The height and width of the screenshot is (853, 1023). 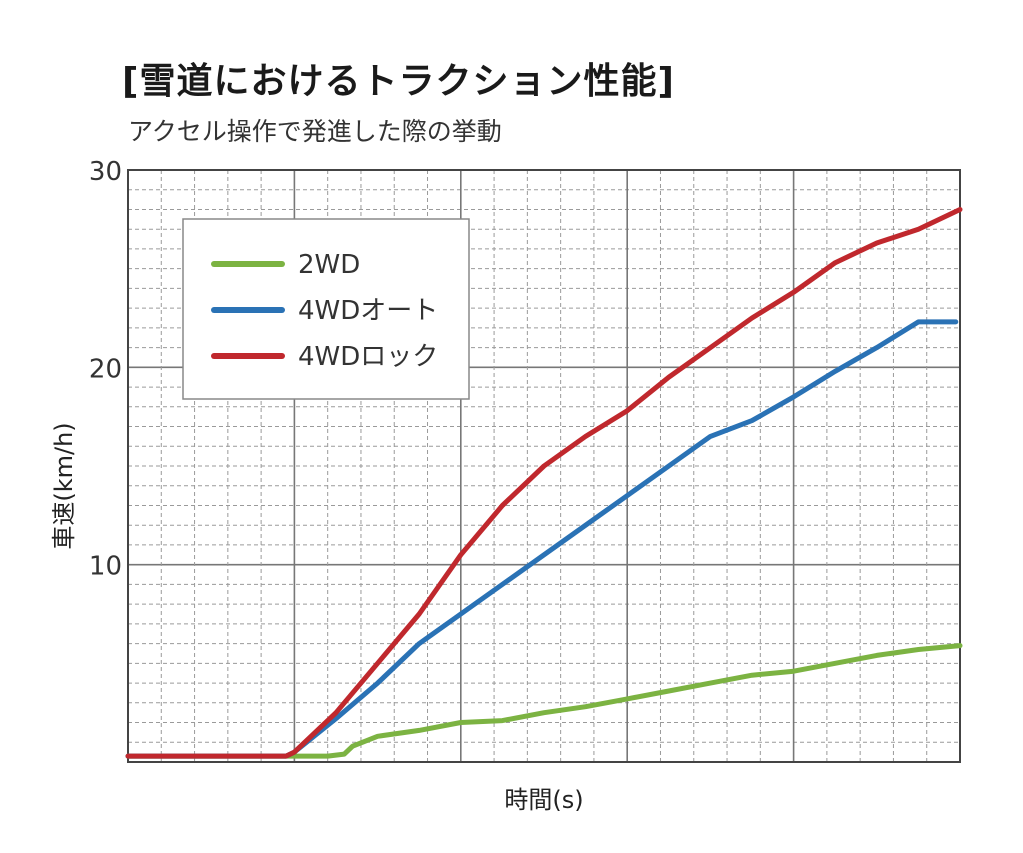 What do you see at coordinates (64, 485) in the screenshot?
I see `y-axis-label: 車速(km/h)` at bounding box center [64, 485].